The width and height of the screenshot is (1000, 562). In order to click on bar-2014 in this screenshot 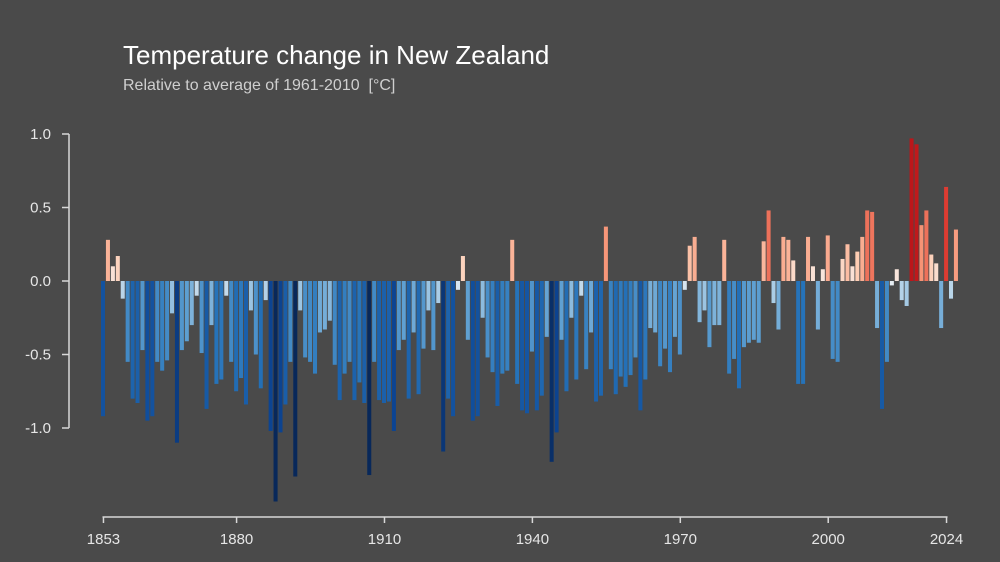, I will do `click(896, 275)`.